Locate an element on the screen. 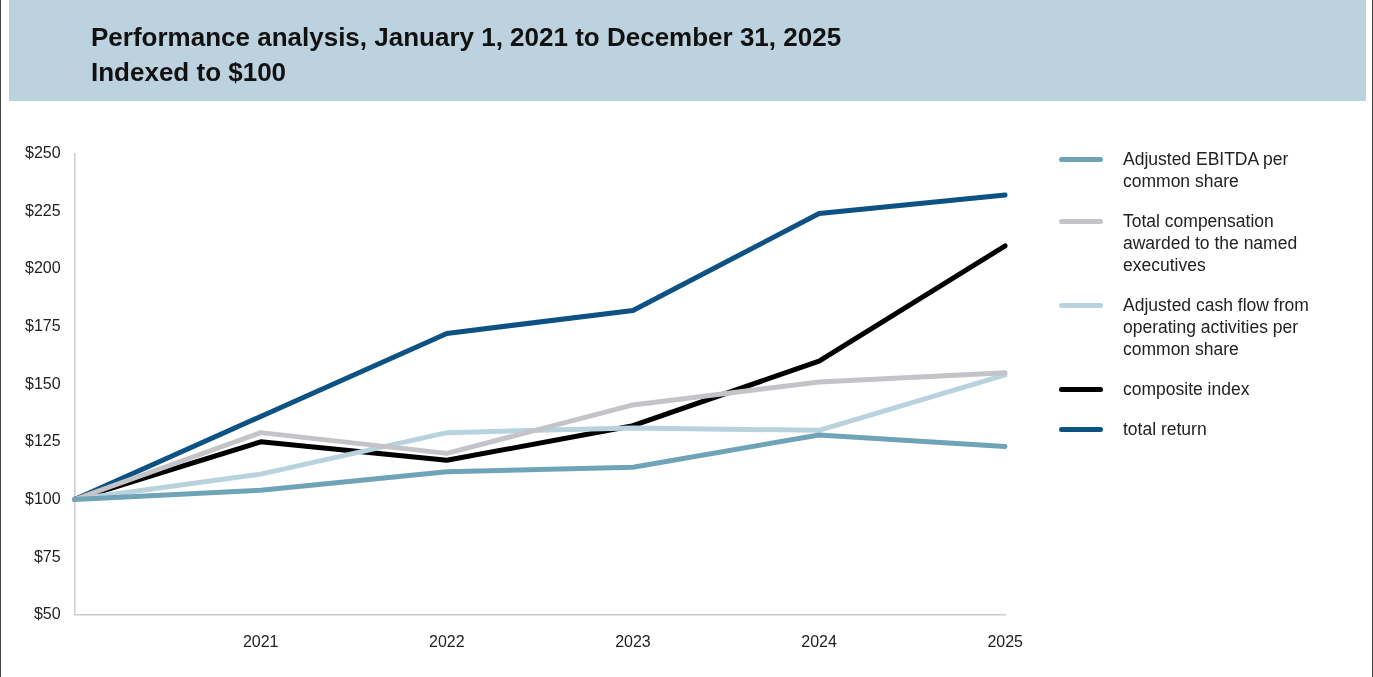  legend-label: Adjusted cash flow from operating activities per common share is located at coordinates (1216, 327).